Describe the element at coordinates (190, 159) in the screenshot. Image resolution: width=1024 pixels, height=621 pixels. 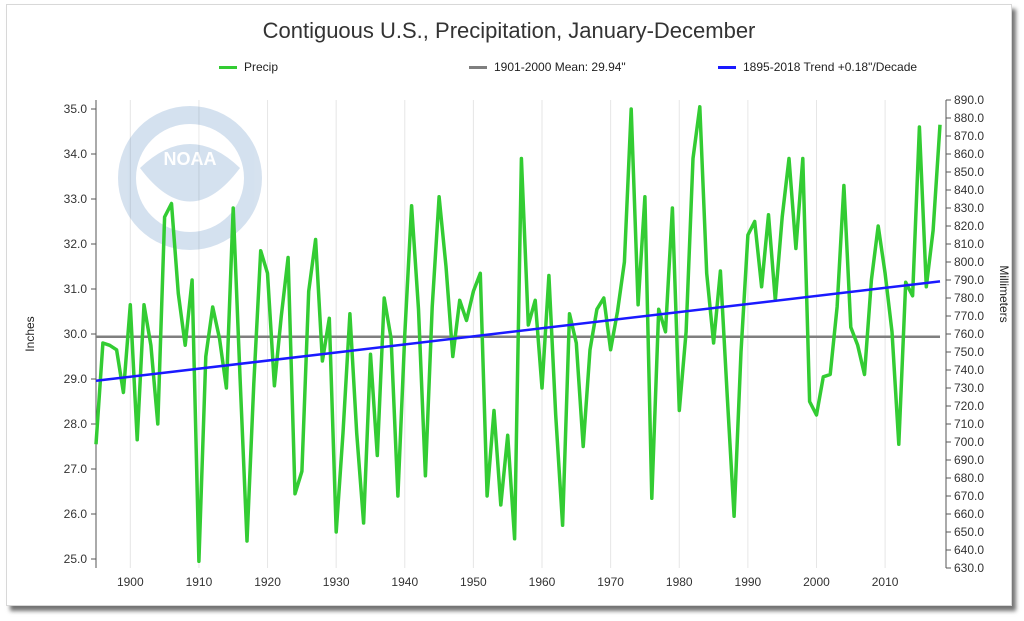
I see `noaa-logo-text: NOAA` at that location.